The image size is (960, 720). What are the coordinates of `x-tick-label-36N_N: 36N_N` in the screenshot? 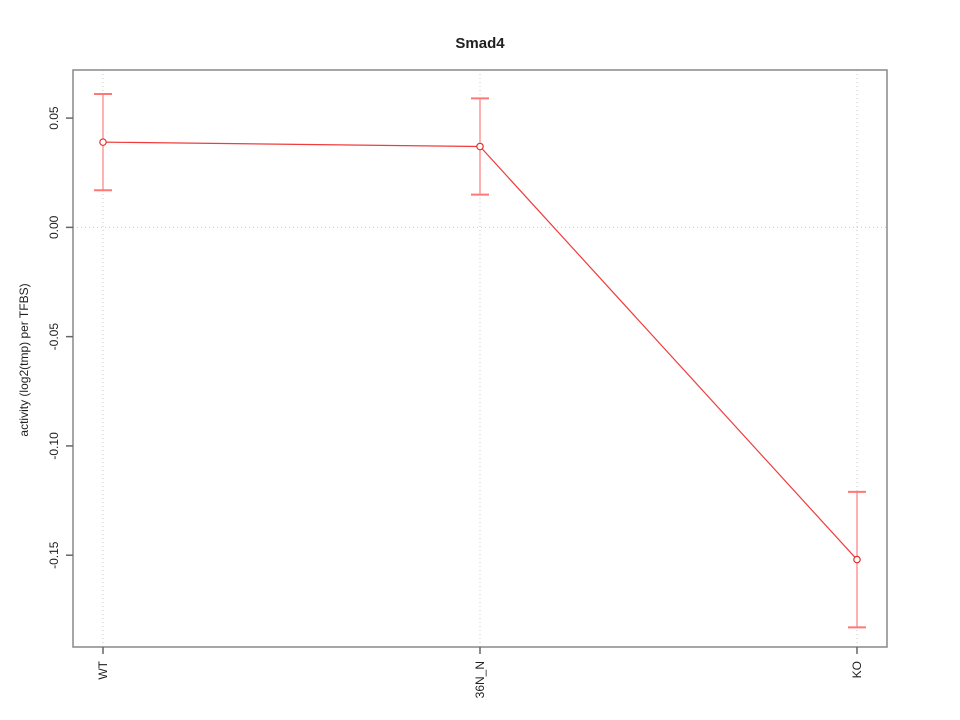 It's located at (480, 679).